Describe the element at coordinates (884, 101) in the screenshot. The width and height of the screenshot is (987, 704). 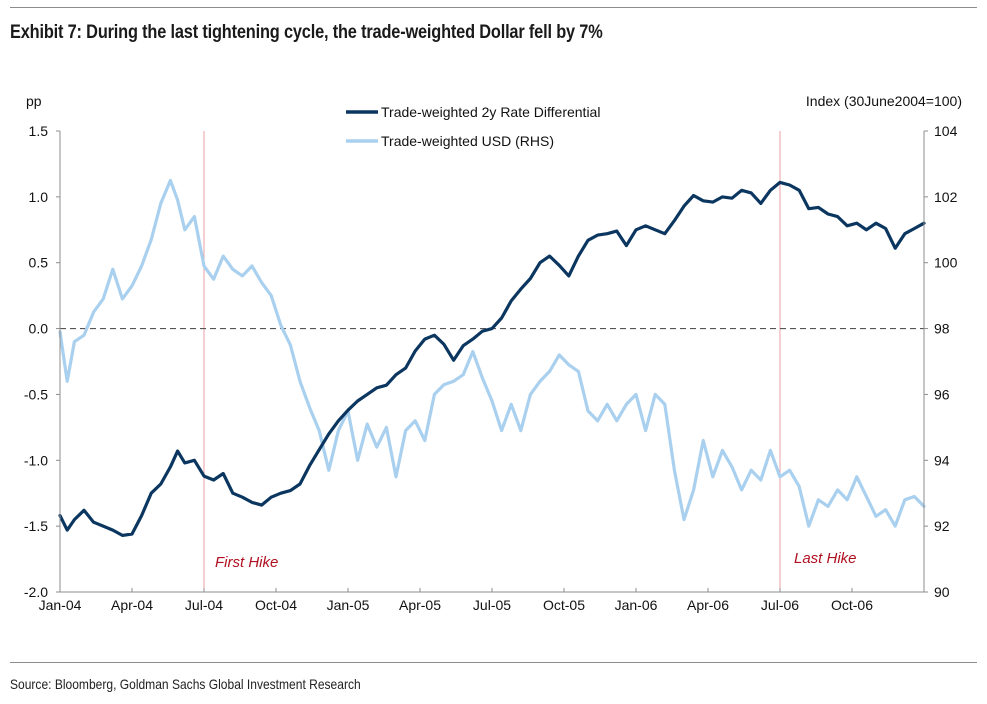
I see `right-axis-title: Index (30June2004=100)` at that location.